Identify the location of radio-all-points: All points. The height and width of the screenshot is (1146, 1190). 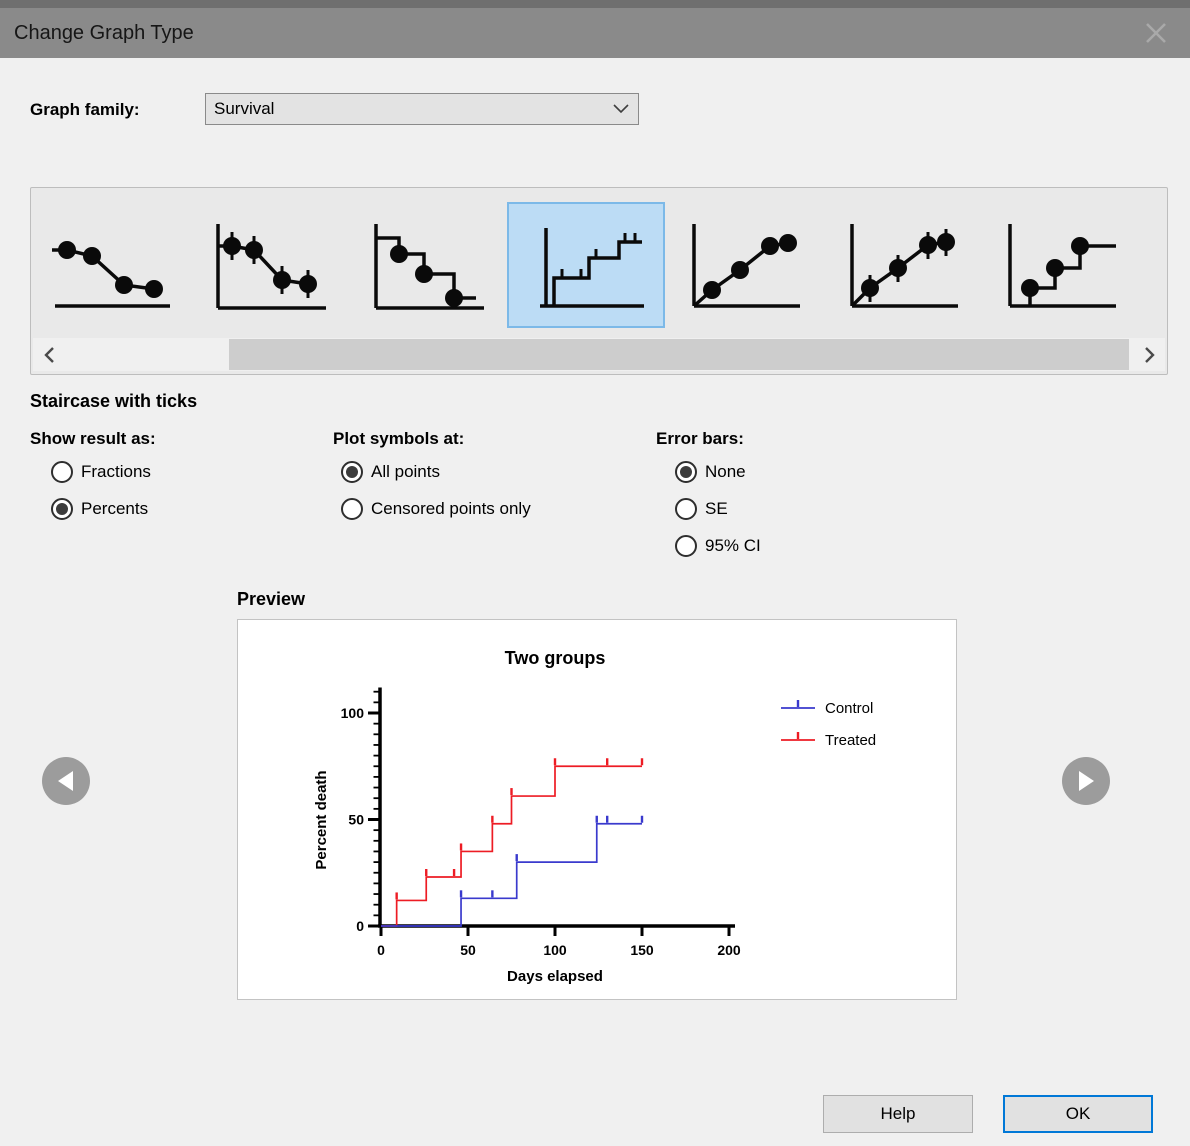
(390, 472).